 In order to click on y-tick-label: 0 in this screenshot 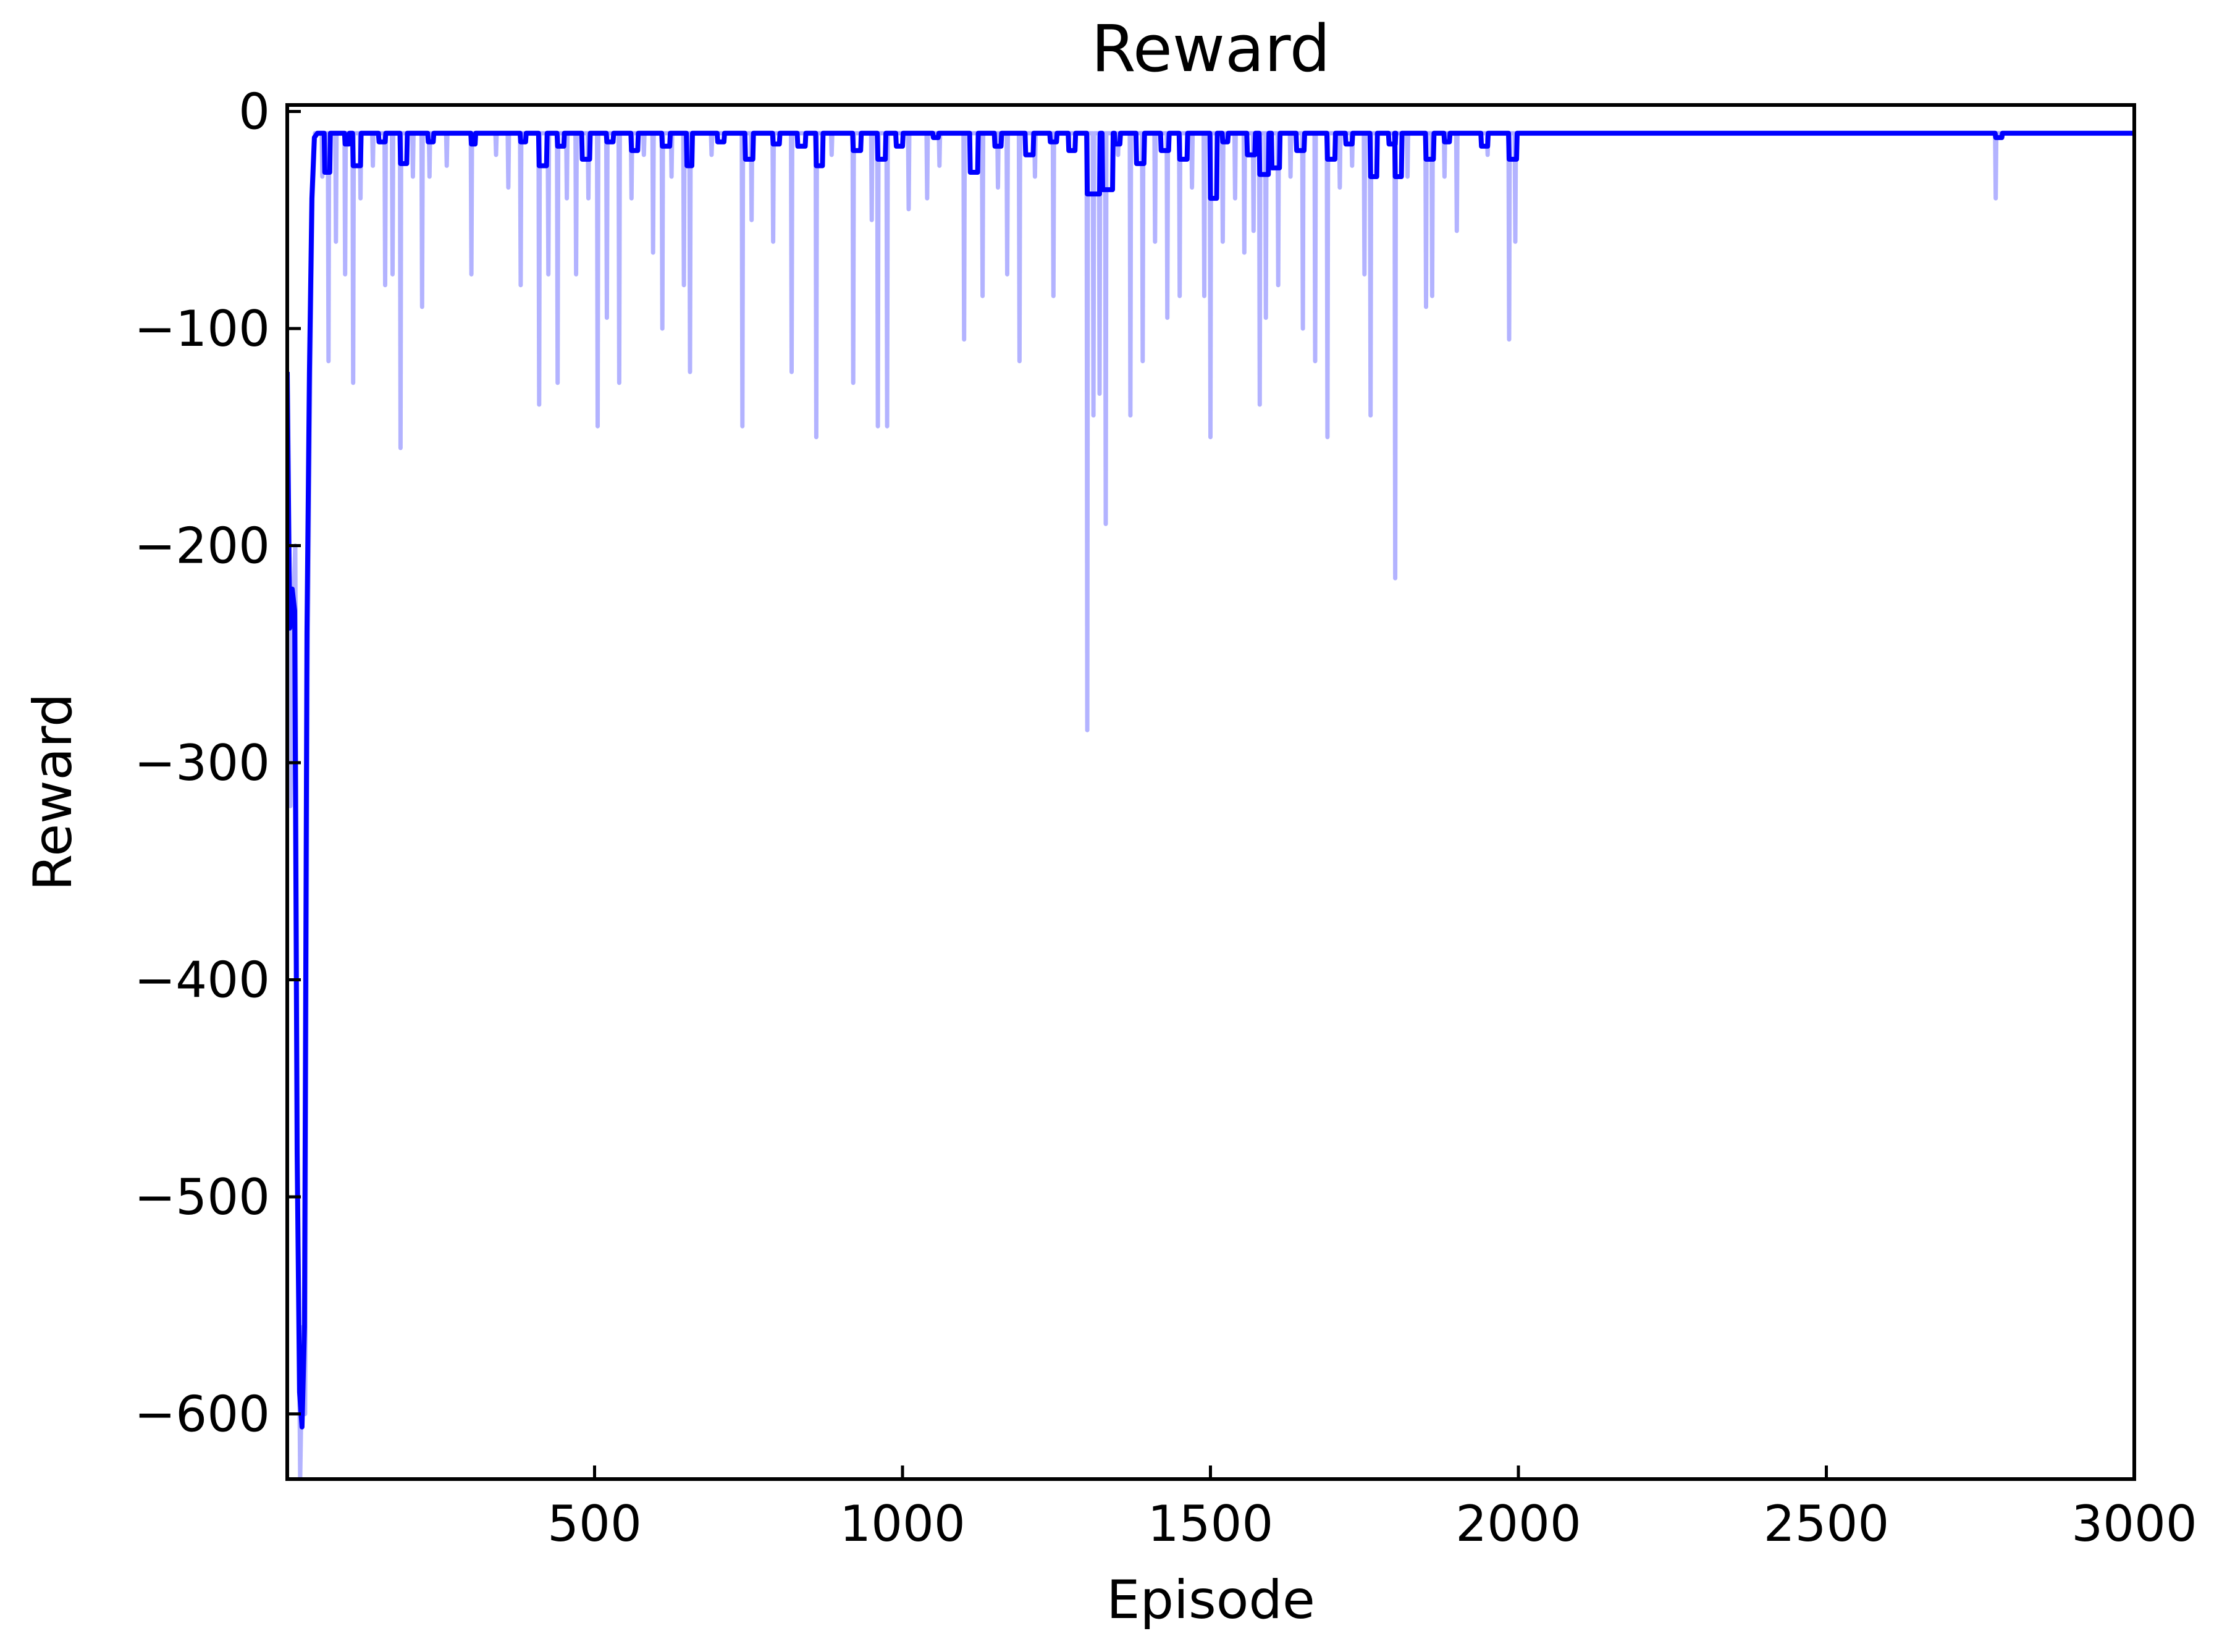, I will do `click(254, 112)`.